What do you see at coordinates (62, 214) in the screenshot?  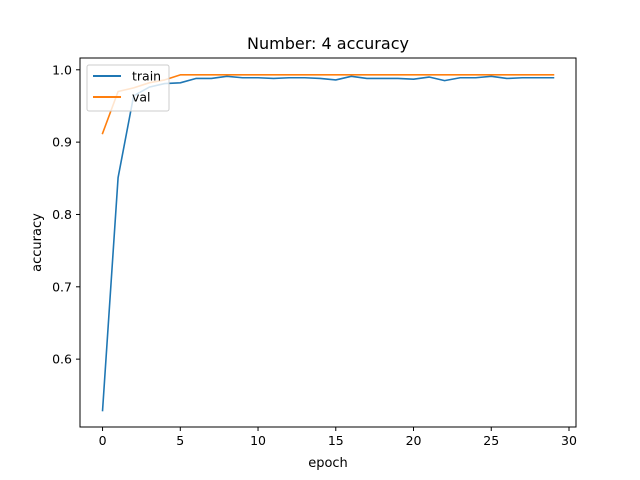 I see `y-tick-label: 0.8` at bounding box center [62, 214].